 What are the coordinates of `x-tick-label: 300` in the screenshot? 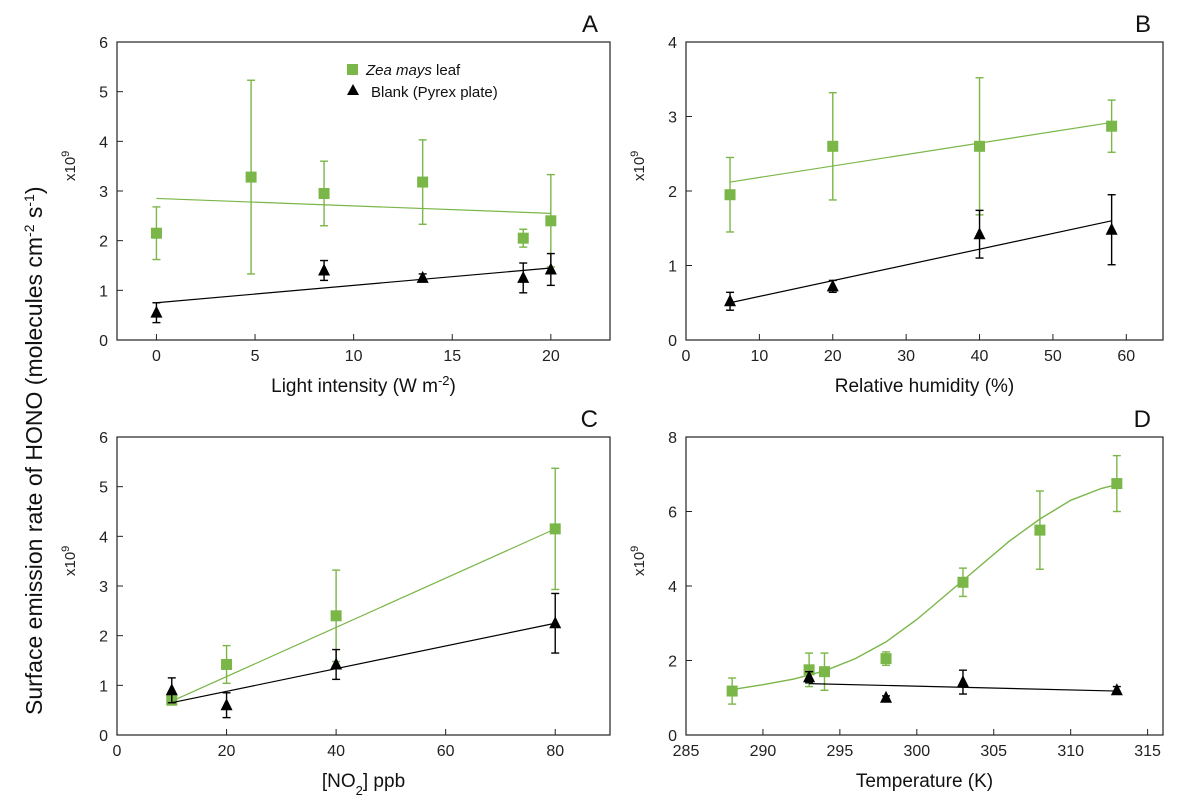 It's located at (916, 751).